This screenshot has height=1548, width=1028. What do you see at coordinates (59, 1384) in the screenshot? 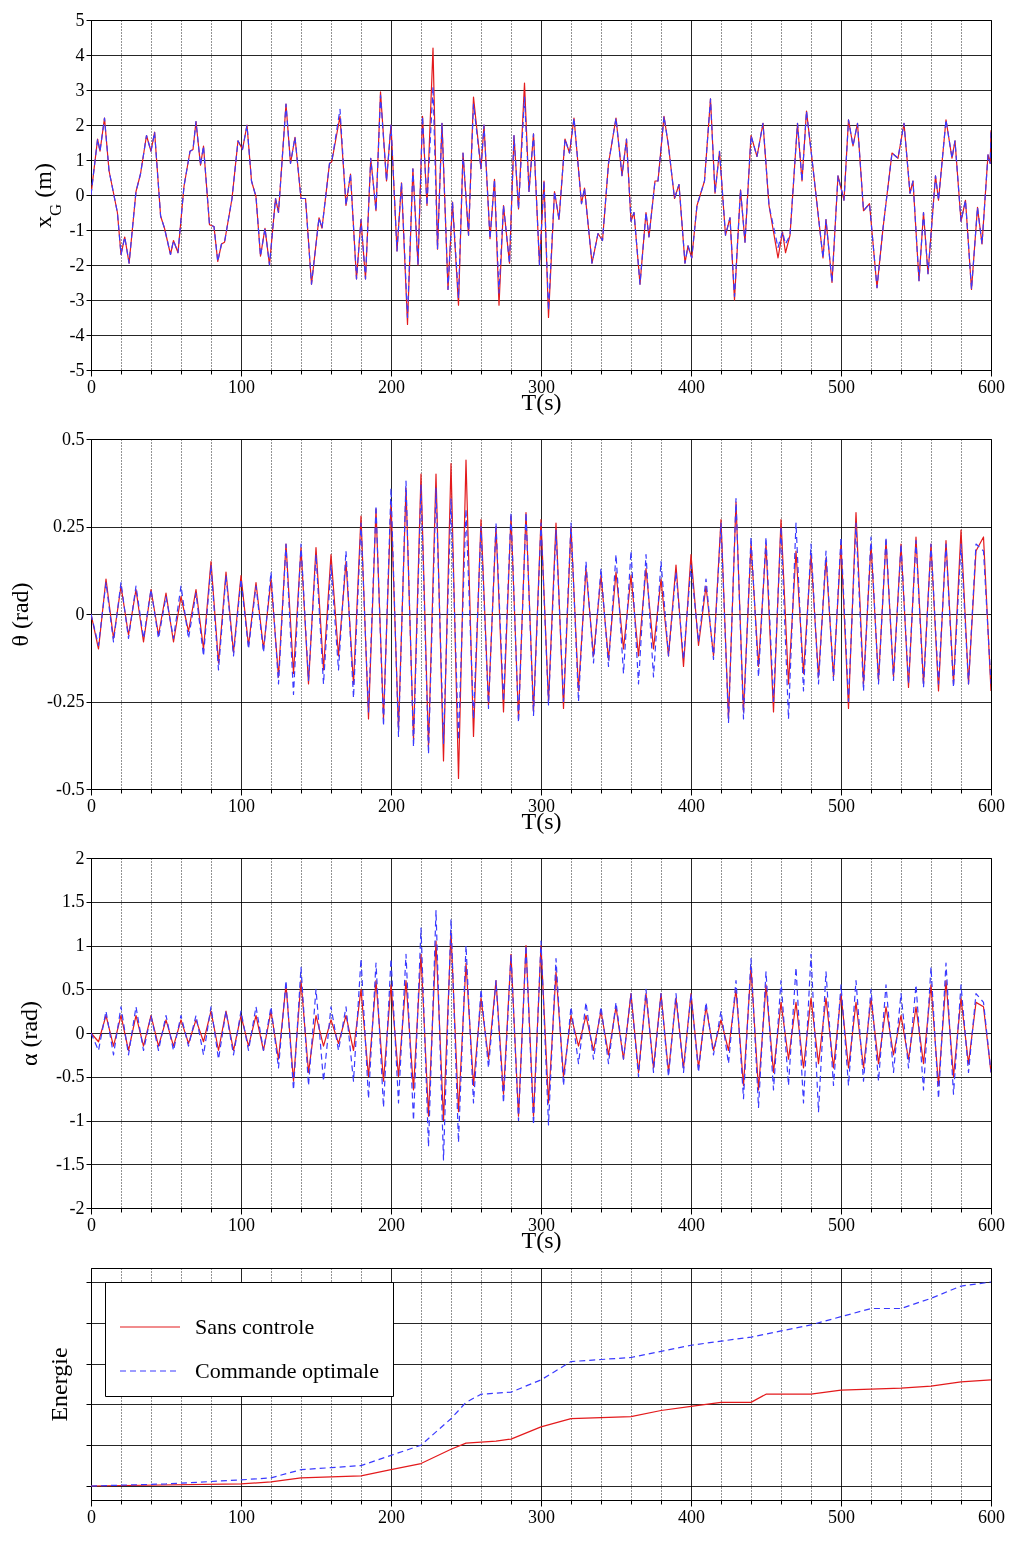
I see `y-axis-title: Energie` at bounding box center [59, 1384].